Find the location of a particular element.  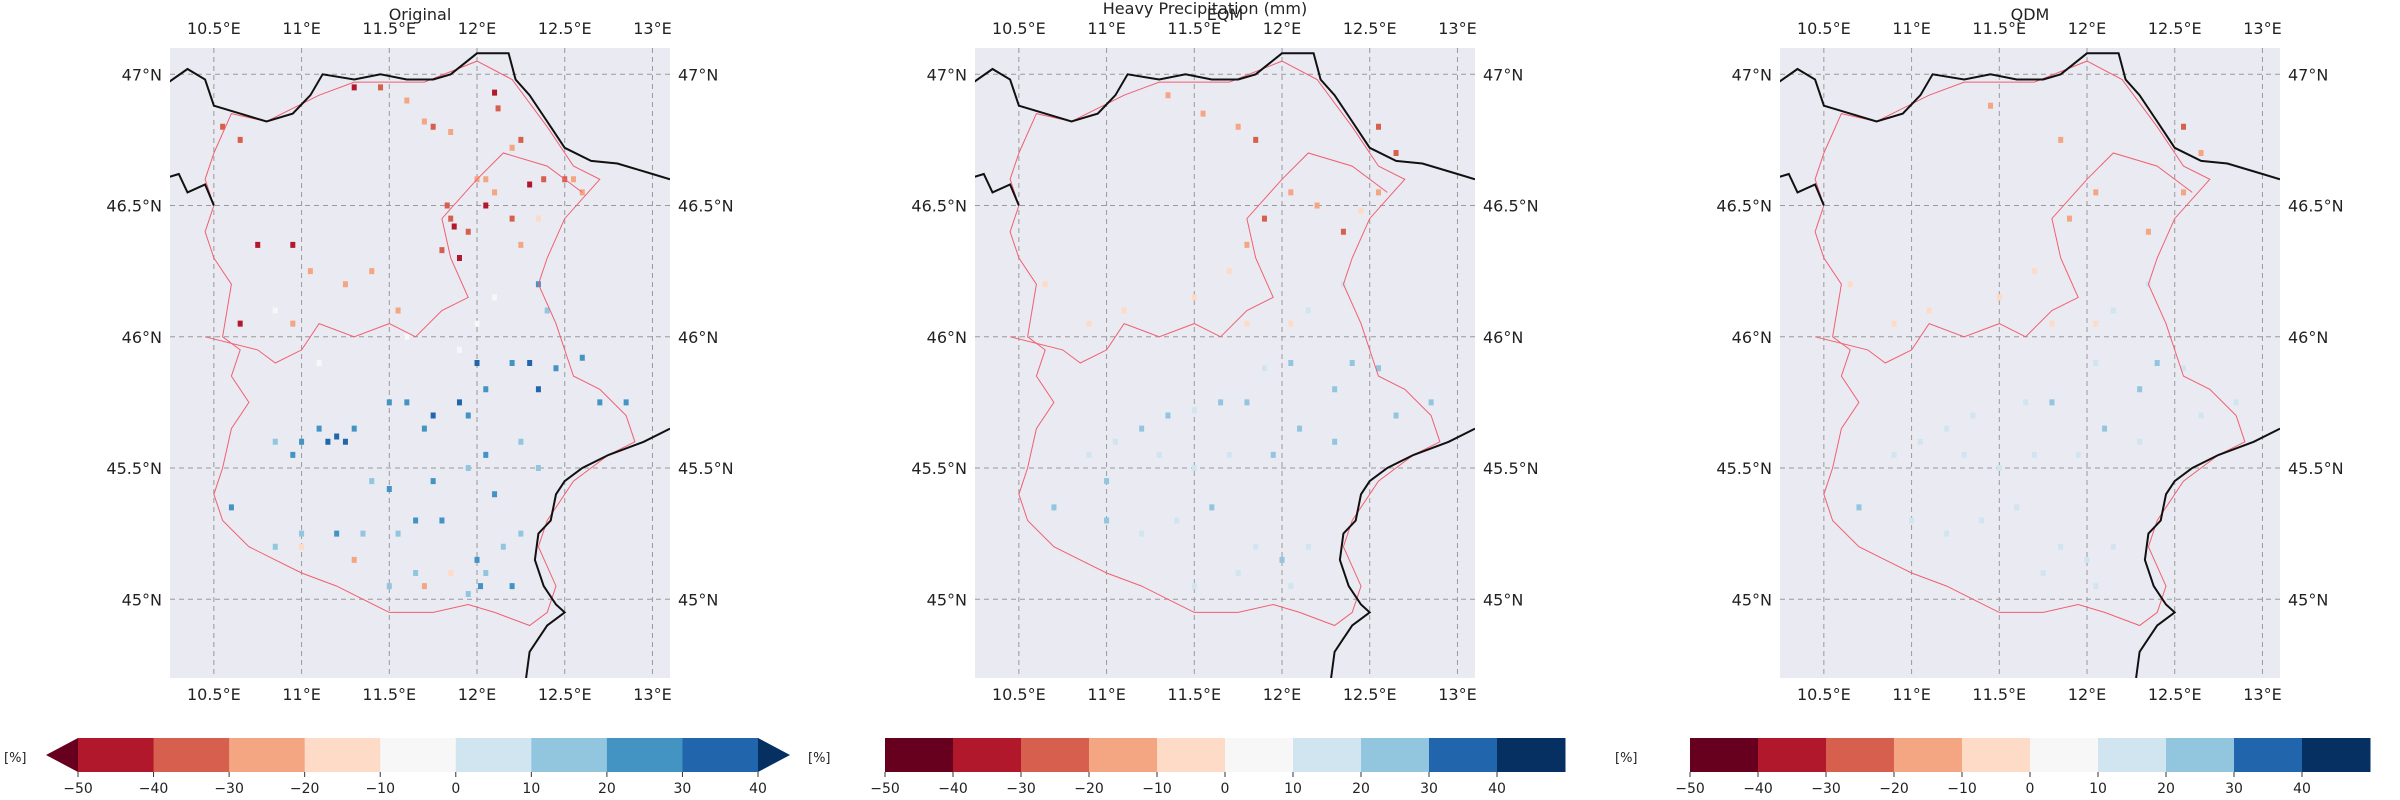

lon-tick-label-top: 11°E is located at coordinates (301, 28).